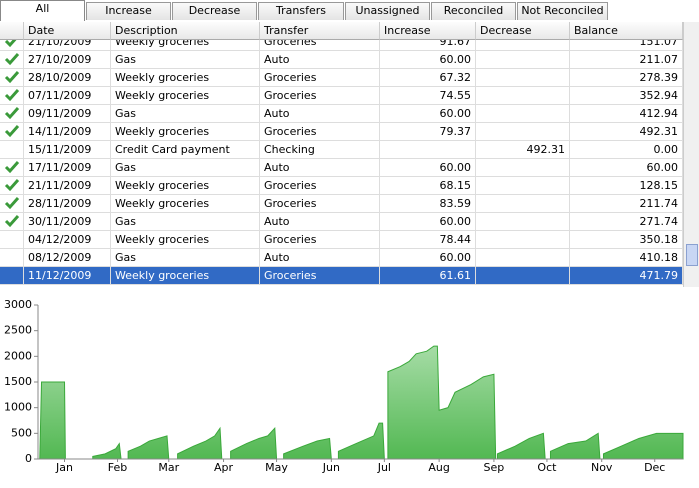  What do you see at coordinates (185, 150) in the screenshot?
I see `table-cell: Credit Card payment` at bounding box center [185, 150].